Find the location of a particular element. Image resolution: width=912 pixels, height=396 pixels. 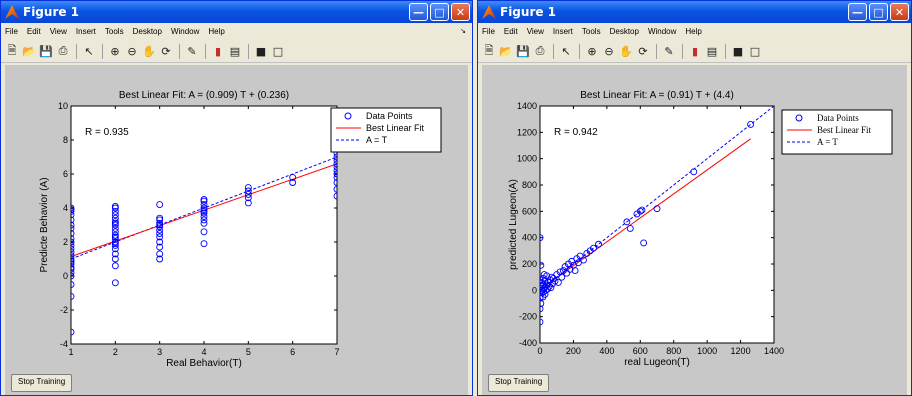

x-axis-label: real Lugeon(T) is located at coordinates (657, 362).